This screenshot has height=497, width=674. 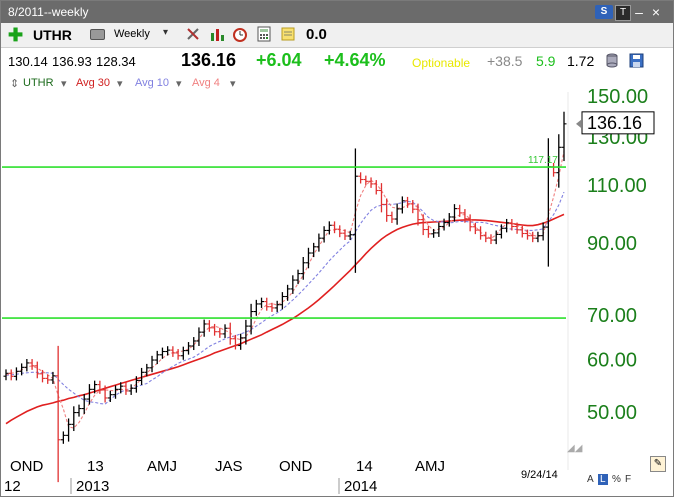 I want to click on t-button: T, so click(x=623, y=13).